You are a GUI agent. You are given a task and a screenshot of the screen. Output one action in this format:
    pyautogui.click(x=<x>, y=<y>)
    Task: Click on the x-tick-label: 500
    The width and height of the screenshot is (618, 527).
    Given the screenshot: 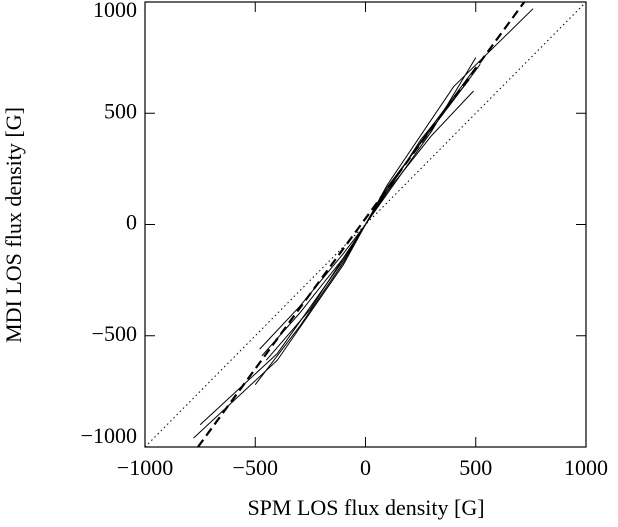 What is the action you would take?
    pyautogui.click(x=475, y=467)
    